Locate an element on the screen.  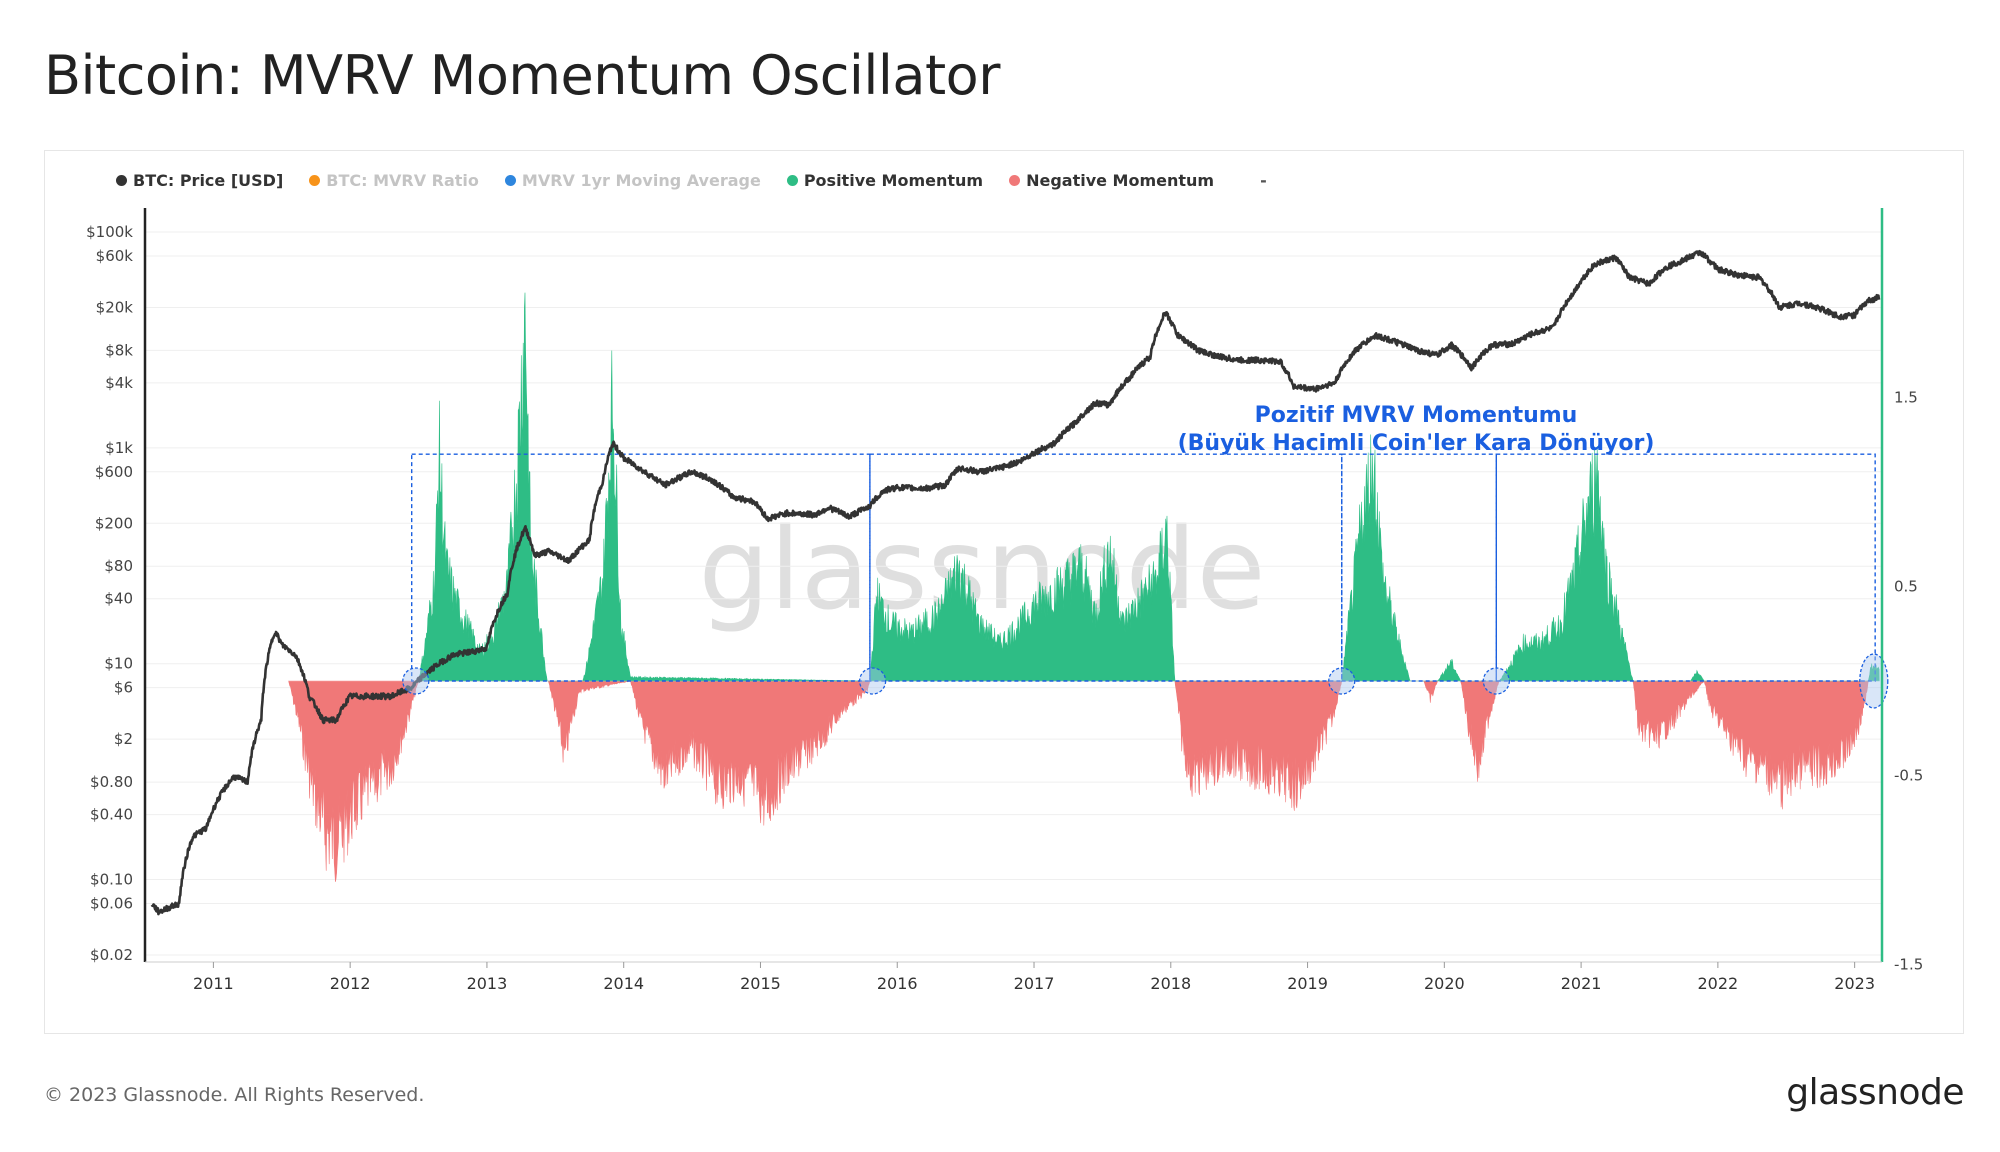
legend-label: BTC: MVRV Ratio is located at coordinates (402, 180).